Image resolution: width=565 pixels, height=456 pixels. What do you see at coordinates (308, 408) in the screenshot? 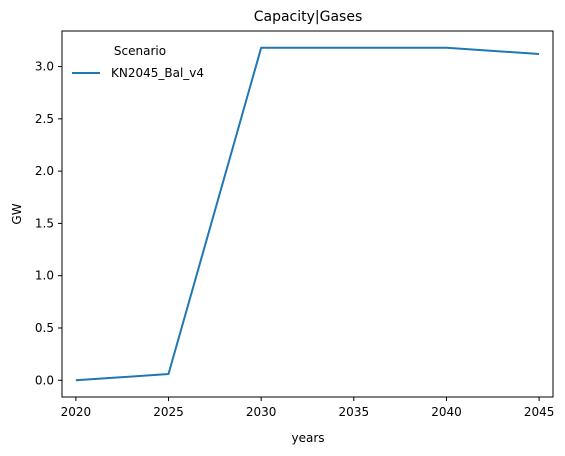
I see `x-axis-ticks: 2020 2025 2030 2035 2040 2045` at bounding box center [308, 408].